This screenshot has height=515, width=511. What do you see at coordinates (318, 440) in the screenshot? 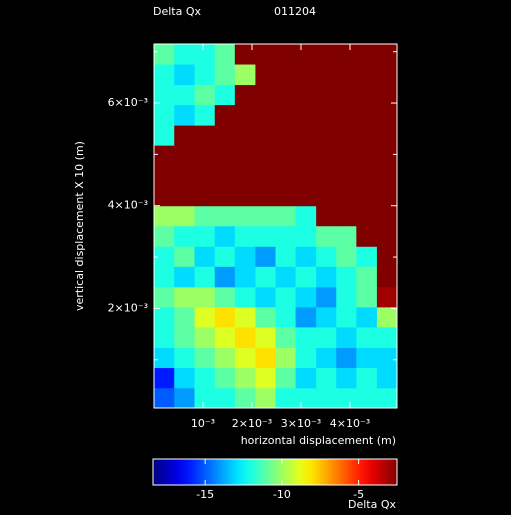
I see `x-axis-label: horizontal displacement (m)` at bounding box center [318, 440].